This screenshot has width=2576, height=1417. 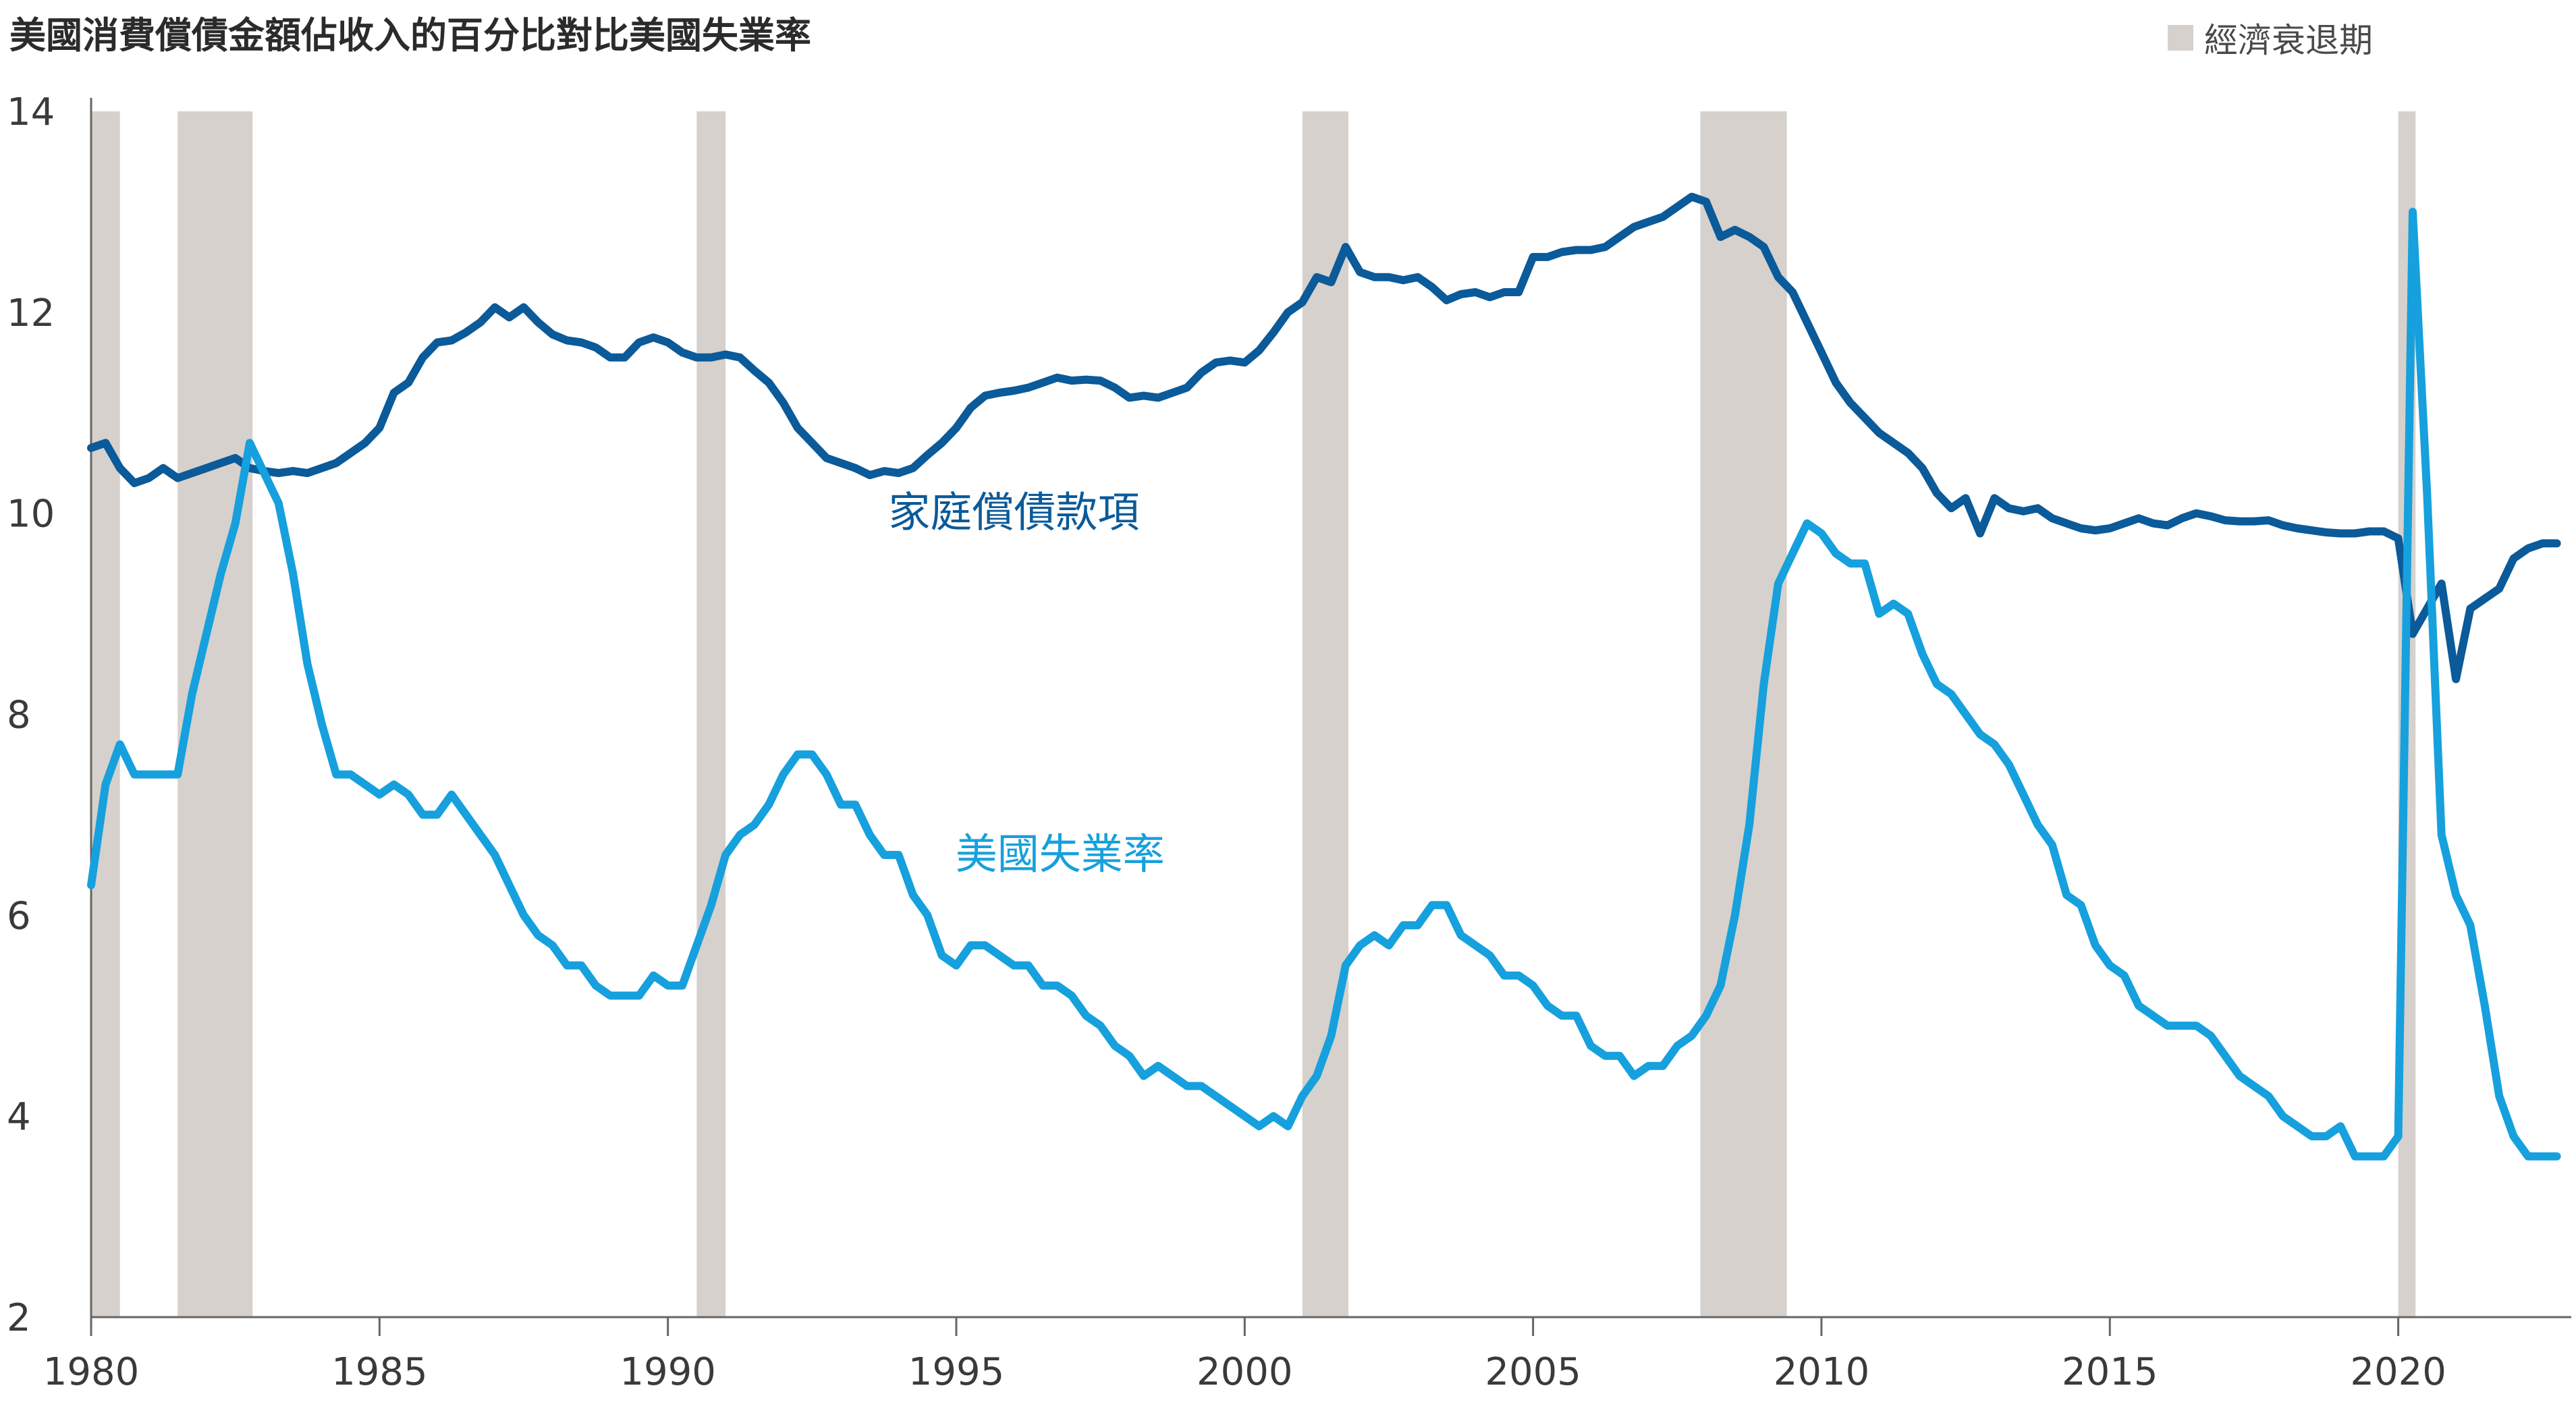 I want to click on y-tick-label-2: 2, so click(x=19, y=1318).